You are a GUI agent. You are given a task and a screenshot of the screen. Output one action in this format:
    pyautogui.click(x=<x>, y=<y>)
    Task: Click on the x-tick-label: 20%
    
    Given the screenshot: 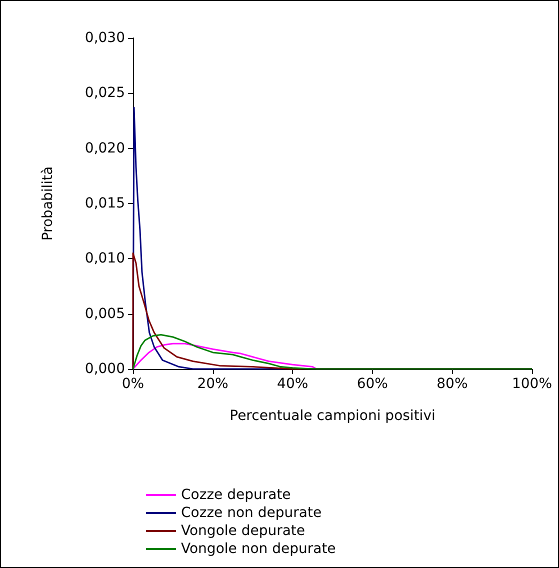 What is the action you would take?
    pyautogui.click(x=212, y=384)
    